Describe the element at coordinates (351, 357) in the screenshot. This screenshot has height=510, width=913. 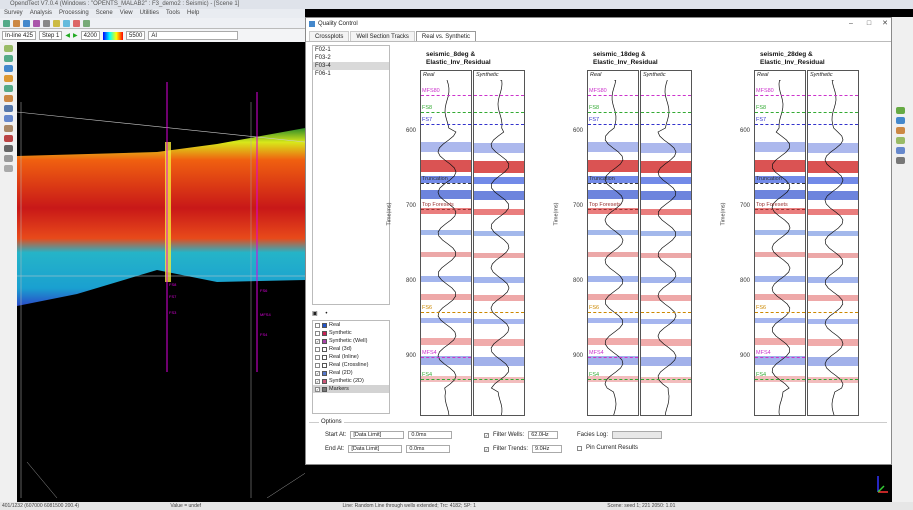
I see `layer-item: Real (Inline)` at that location.